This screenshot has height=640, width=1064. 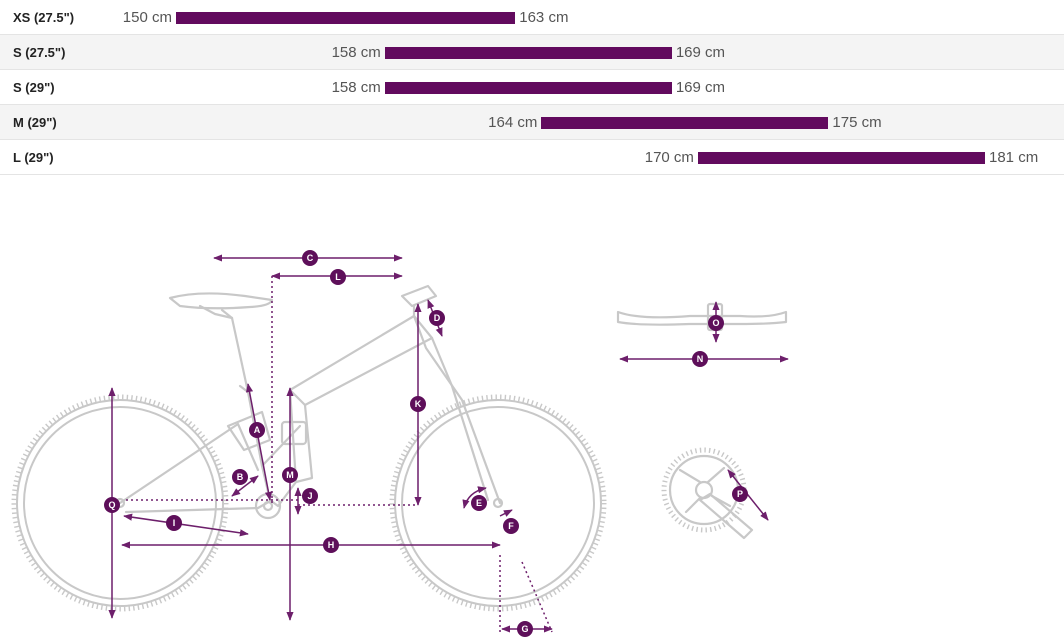 What do you see at coordinates (857, 122) in the screenshot?
I see `height-max-label: 175 cm` at bounding box center [857, 122].